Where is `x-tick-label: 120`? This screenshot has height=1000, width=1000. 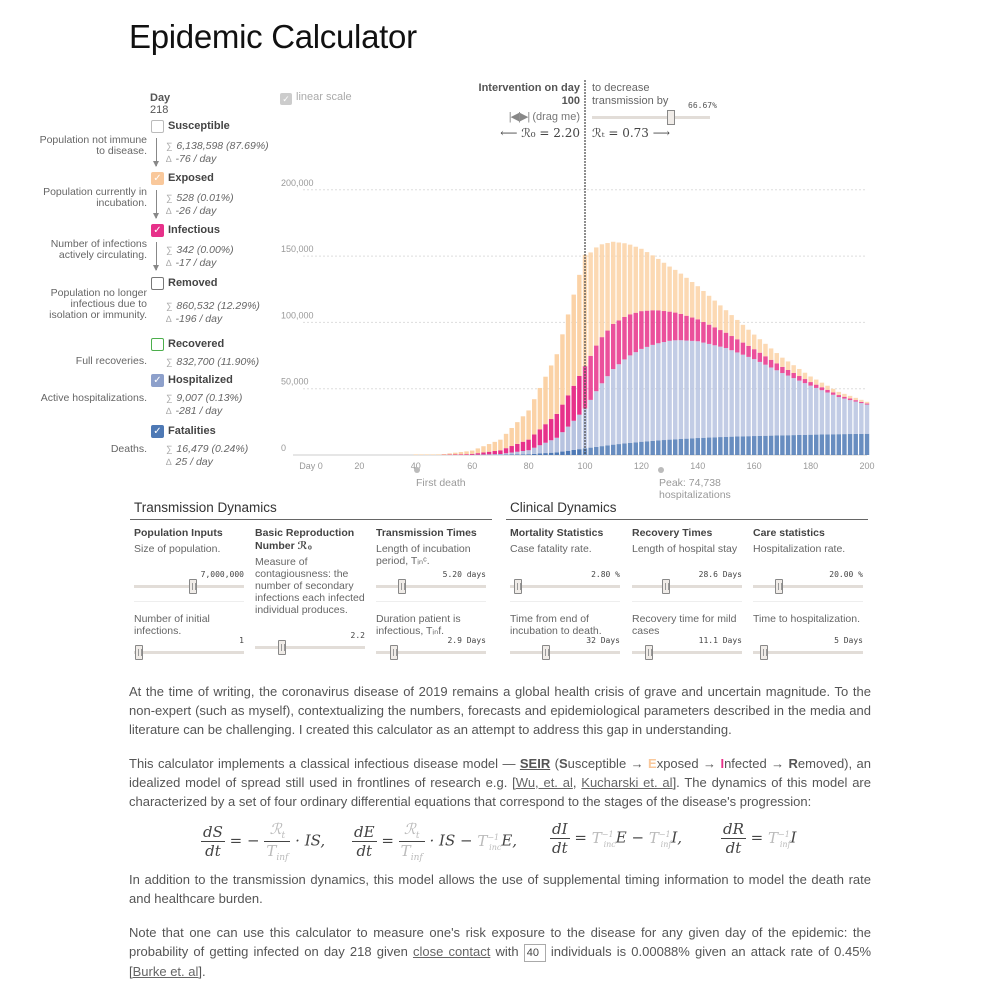
x-tick-label: 120 is located at coordinates (641, 466).